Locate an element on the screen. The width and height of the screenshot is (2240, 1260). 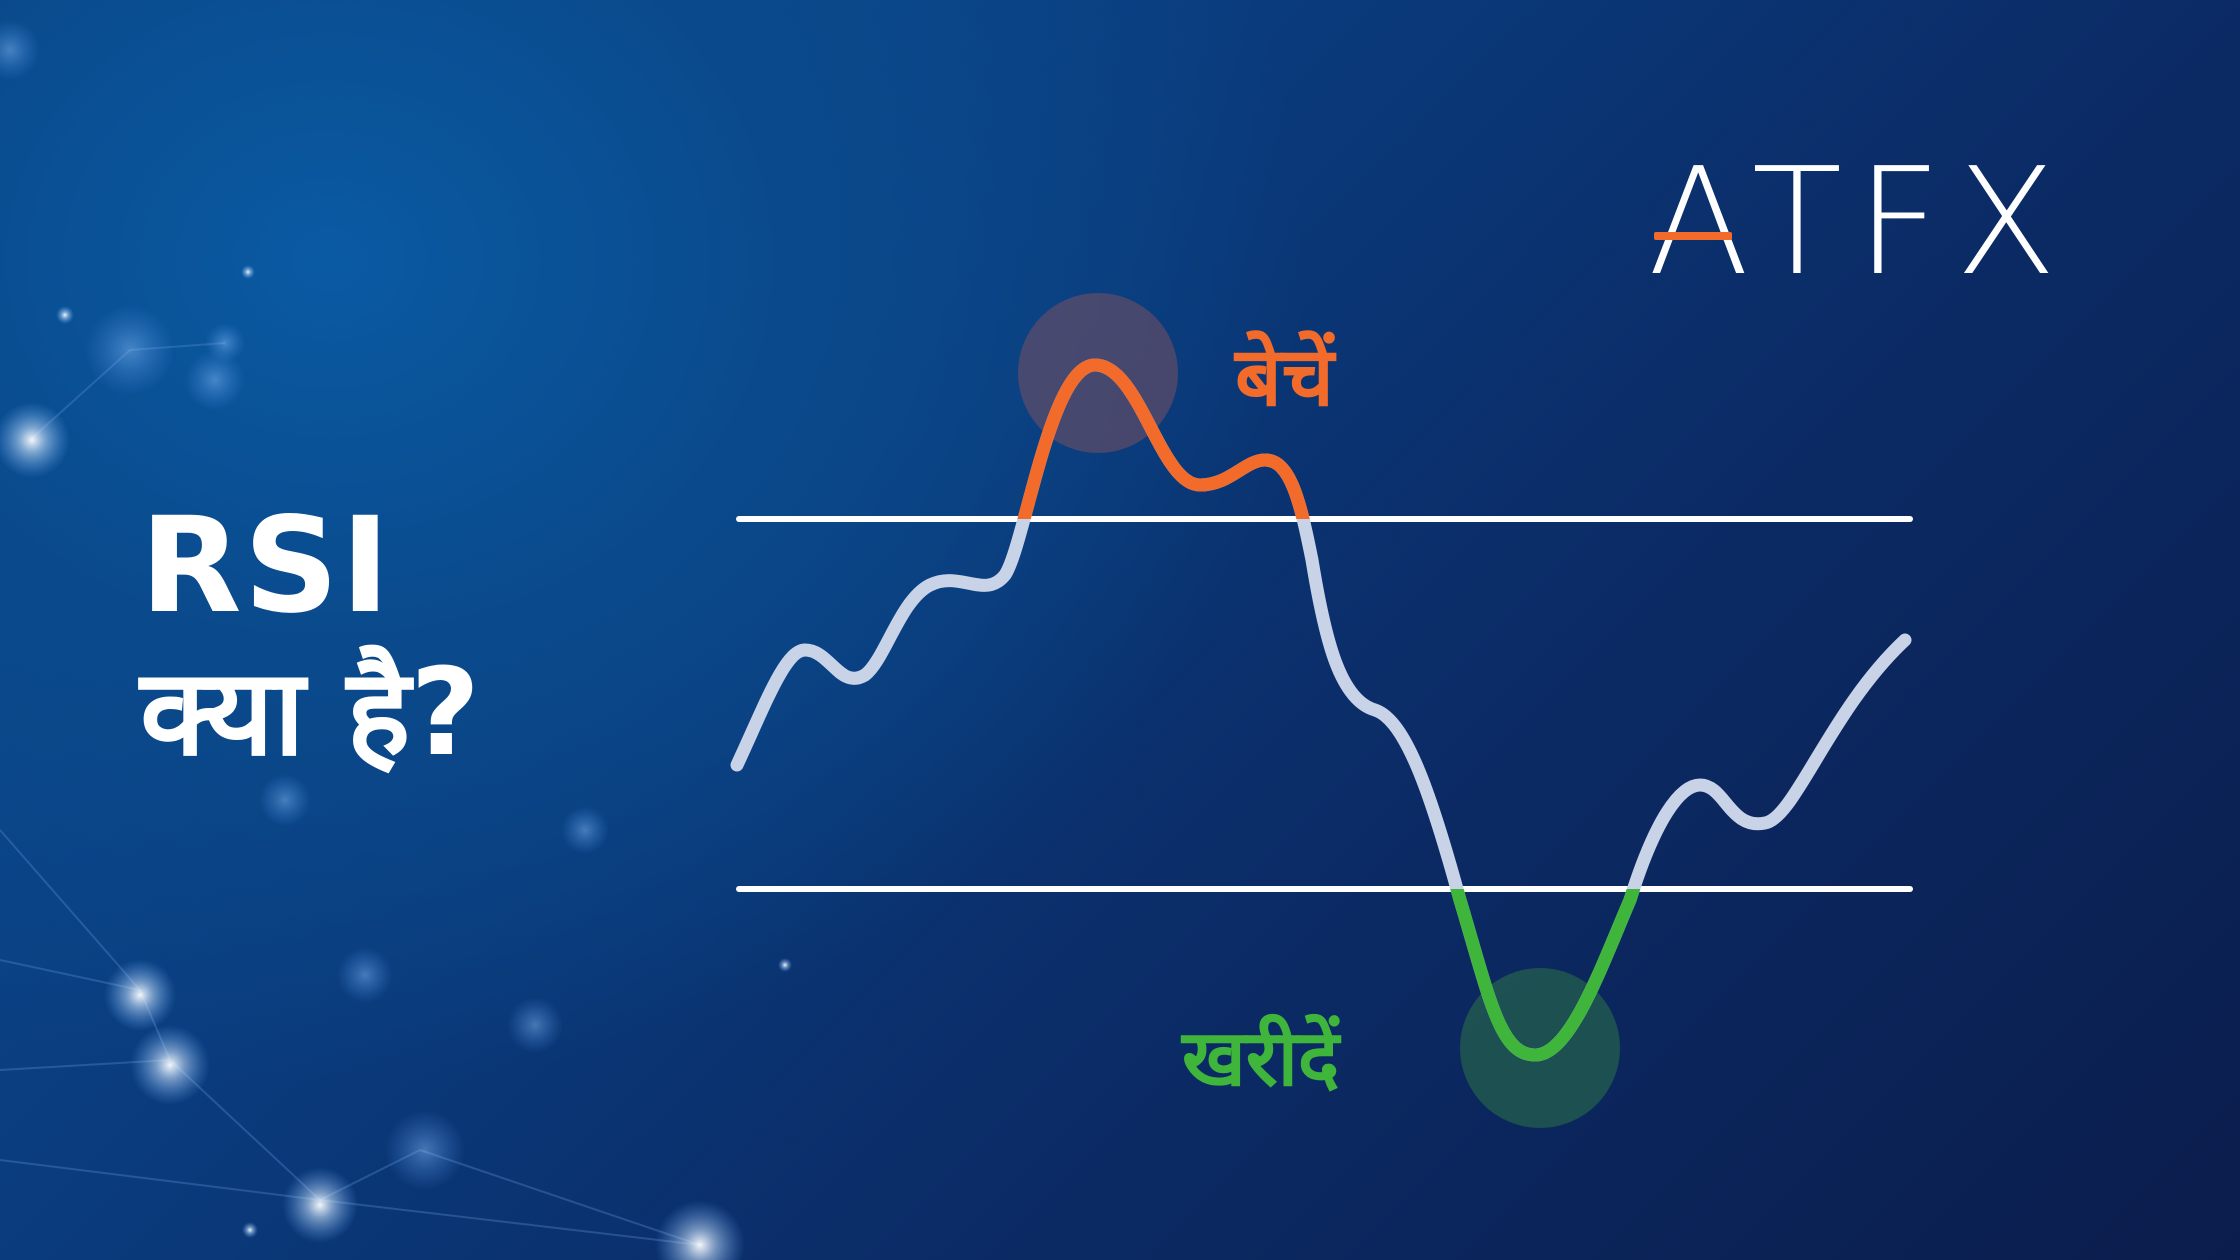
atfx-logo: ATFX is located at coordinates (1852, 222).